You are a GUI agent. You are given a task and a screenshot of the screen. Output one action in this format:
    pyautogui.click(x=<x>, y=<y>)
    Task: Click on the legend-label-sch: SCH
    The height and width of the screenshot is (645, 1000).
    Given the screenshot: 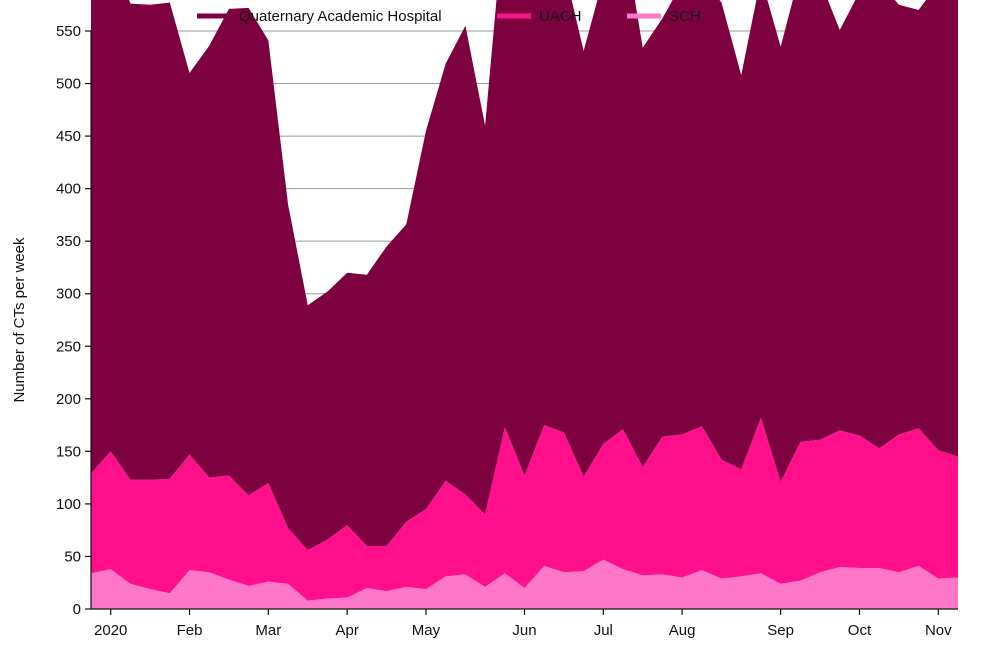 What is the action you would take?
    pyautogui.click(x=685, y=16)
    